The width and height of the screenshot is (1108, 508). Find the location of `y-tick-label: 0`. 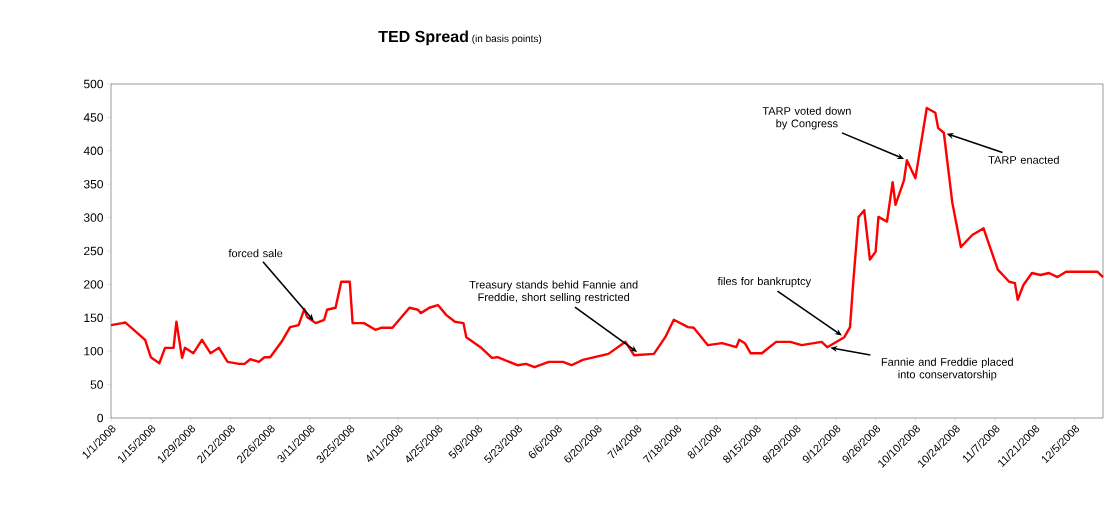

y-tick-label: 0 is located at coordinates (100, 418).